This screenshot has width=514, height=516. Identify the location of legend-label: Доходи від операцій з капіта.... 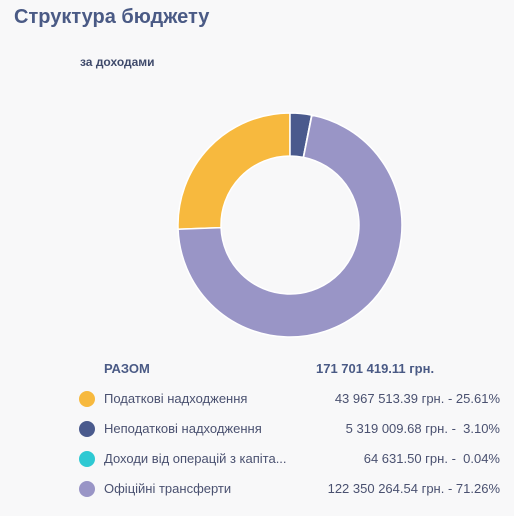
(195, 458).